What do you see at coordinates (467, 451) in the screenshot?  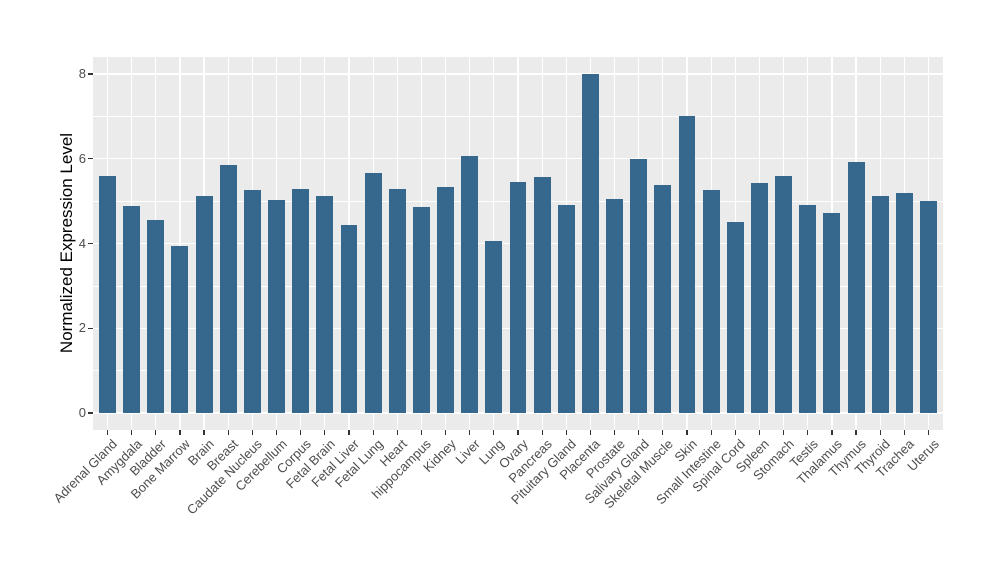 I see `x-tick-label: Liver` at bounding box center [467, 451].